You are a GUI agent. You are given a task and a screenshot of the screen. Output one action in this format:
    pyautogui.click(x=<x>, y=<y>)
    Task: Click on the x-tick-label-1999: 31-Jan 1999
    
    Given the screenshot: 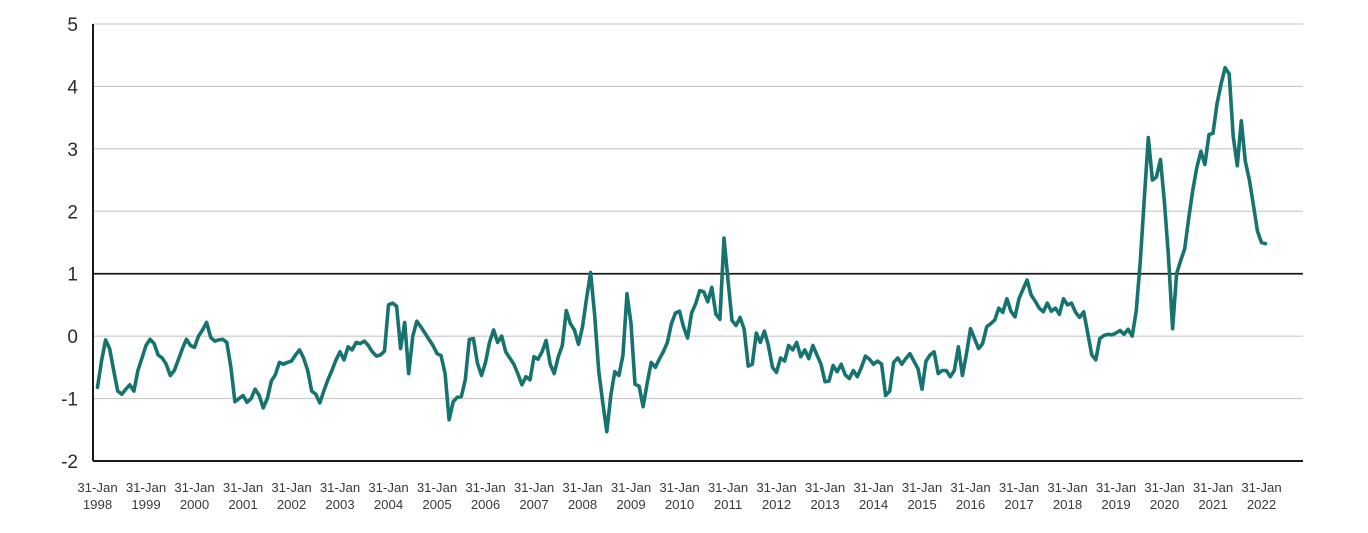 What is the action you would take?
    pyautogui.click(x=146, y=496)
    